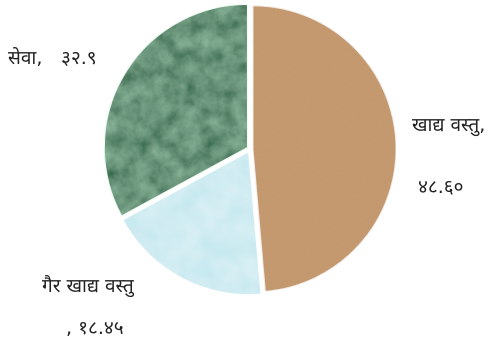 The height and width of the screenshot is (338, 501). What do you see at coordinates (192, 223) in the screenshot?
I see `pie-slice-non-food` at bounding box center [192, 223].